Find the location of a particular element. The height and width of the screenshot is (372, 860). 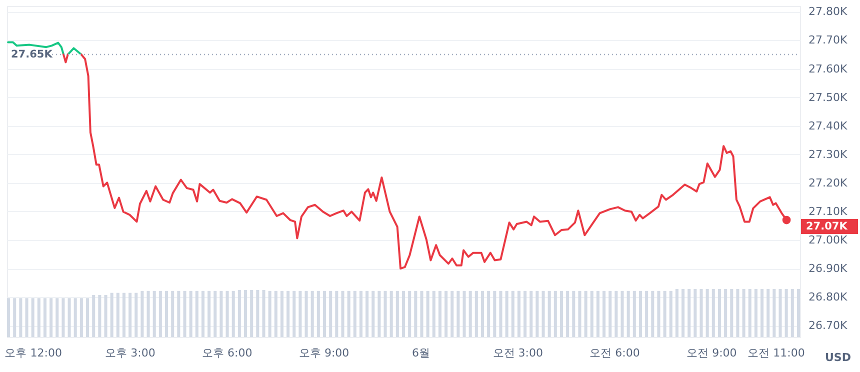

text: USD is located at coordinates (838, 357).